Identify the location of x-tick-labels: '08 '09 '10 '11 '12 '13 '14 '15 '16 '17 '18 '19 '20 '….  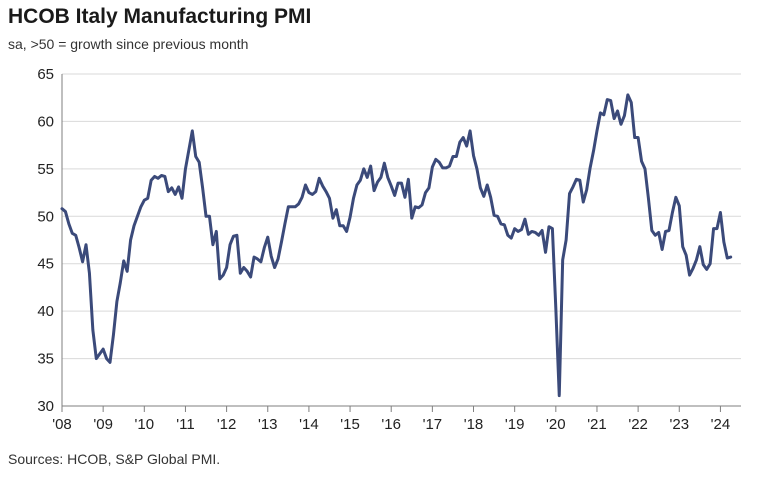
(391, 424).